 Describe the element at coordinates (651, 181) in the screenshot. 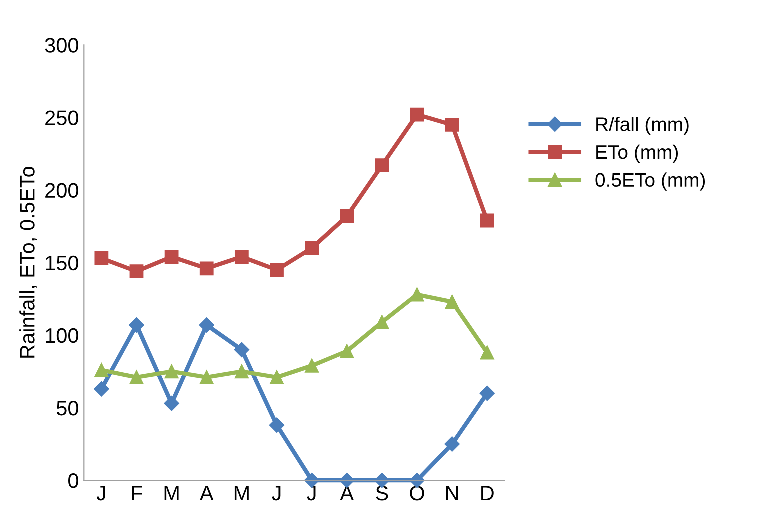

I see `legend-label: 0.5ETo (mm)` at that location.